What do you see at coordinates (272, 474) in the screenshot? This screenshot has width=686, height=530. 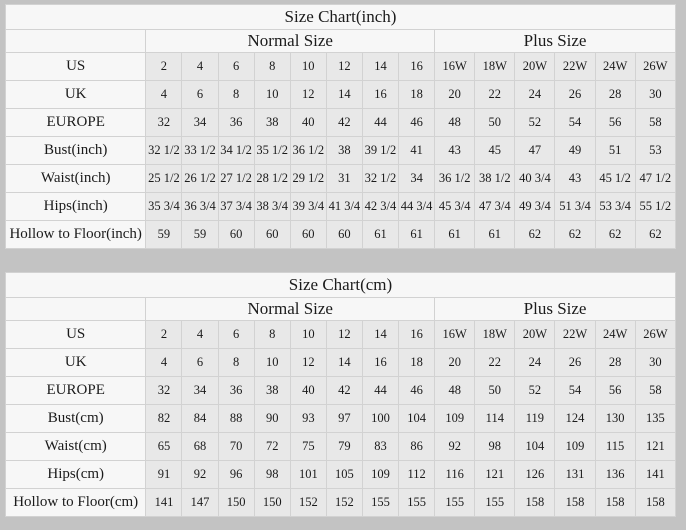 I see `size-value-cell: 98` at bounding box center [272, 474].